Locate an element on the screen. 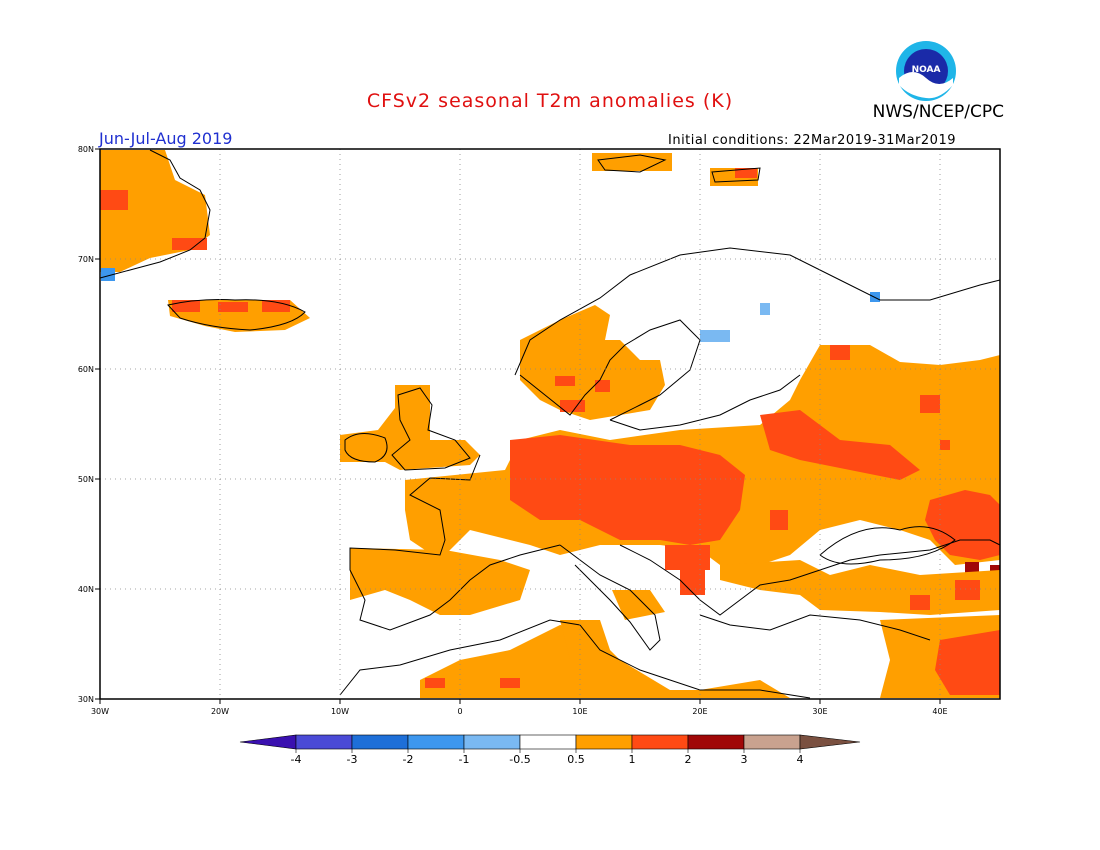 This screenshot has height=850, width=1100. colorbar-label: -2 is located at coordinates (408, 759).